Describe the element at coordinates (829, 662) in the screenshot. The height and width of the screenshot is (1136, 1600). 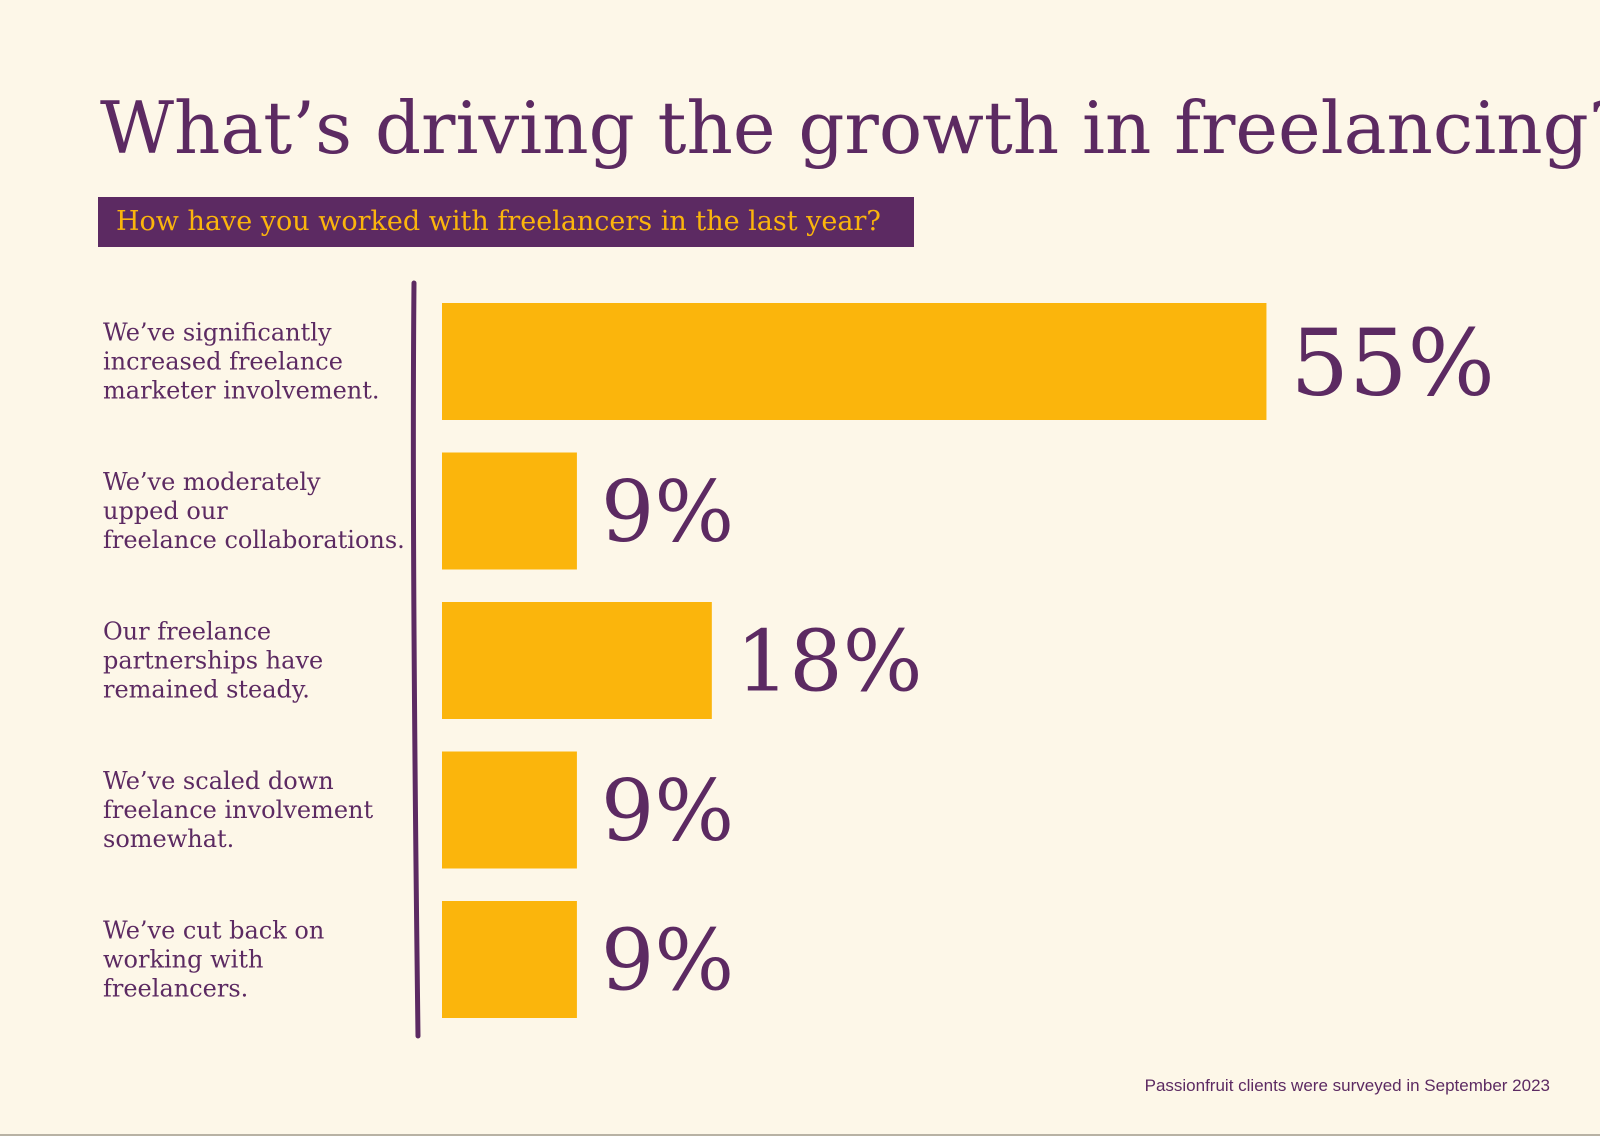
I see `value-label-3: 18%` at that location.